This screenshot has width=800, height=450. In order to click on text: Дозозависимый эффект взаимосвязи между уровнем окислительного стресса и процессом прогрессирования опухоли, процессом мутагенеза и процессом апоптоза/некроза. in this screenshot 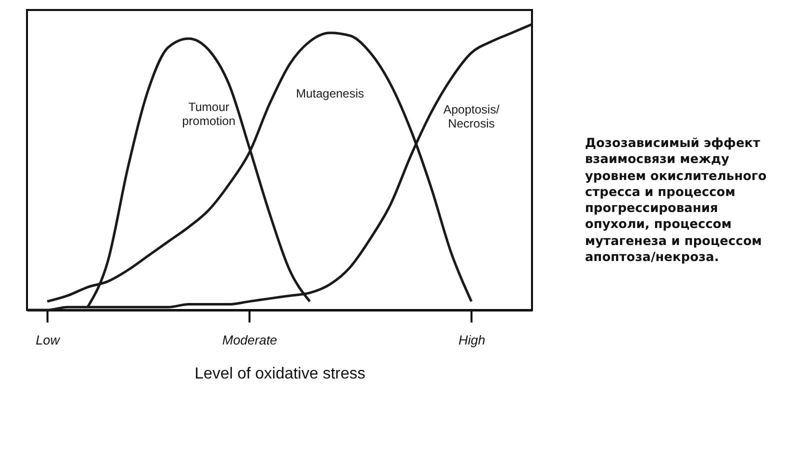, I will do `click(676, 200)`.